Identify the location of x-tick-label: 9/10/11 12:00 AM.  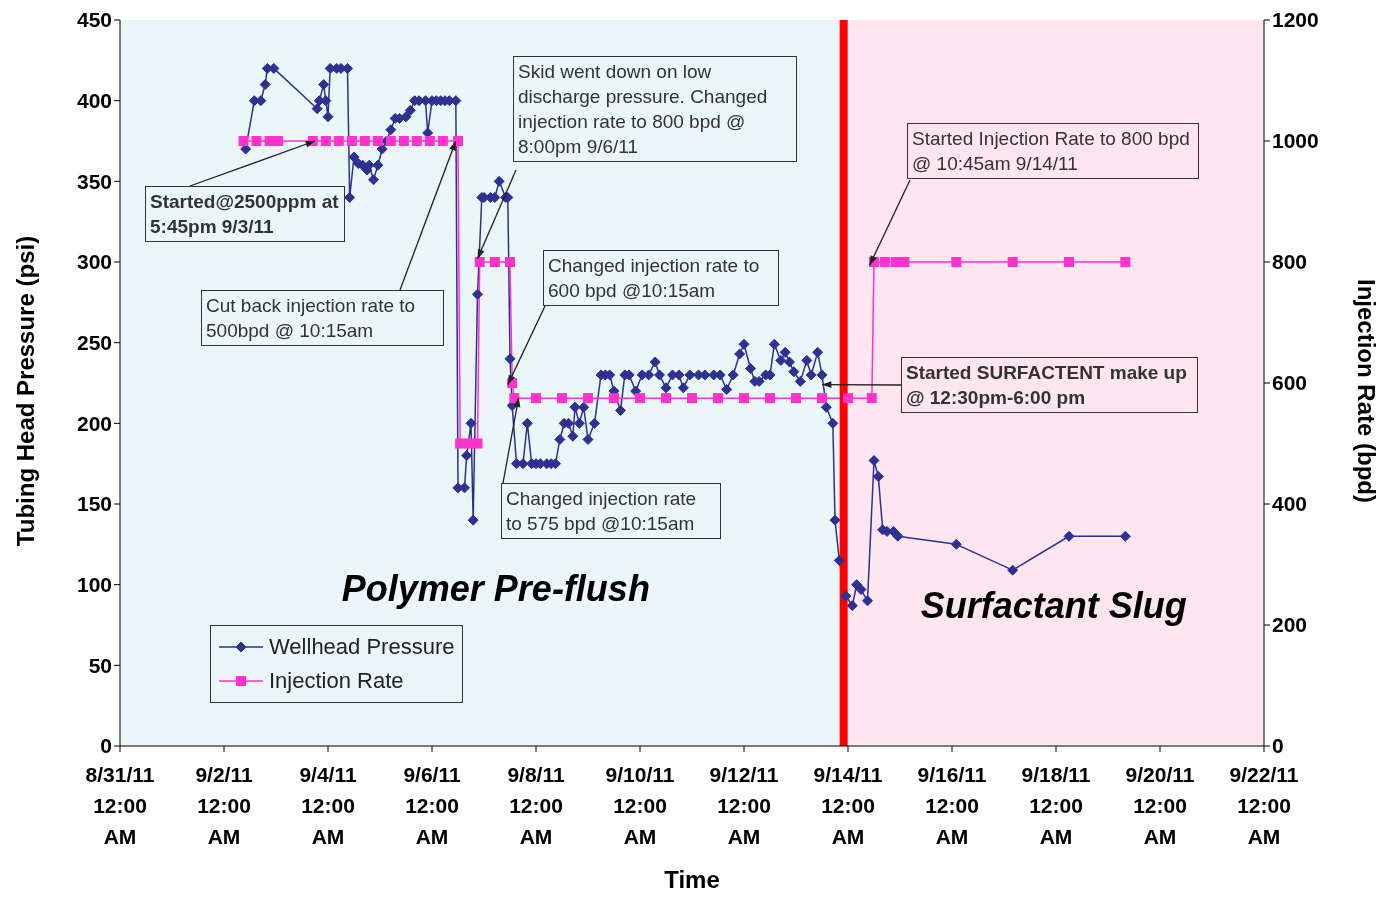
(640, 805).